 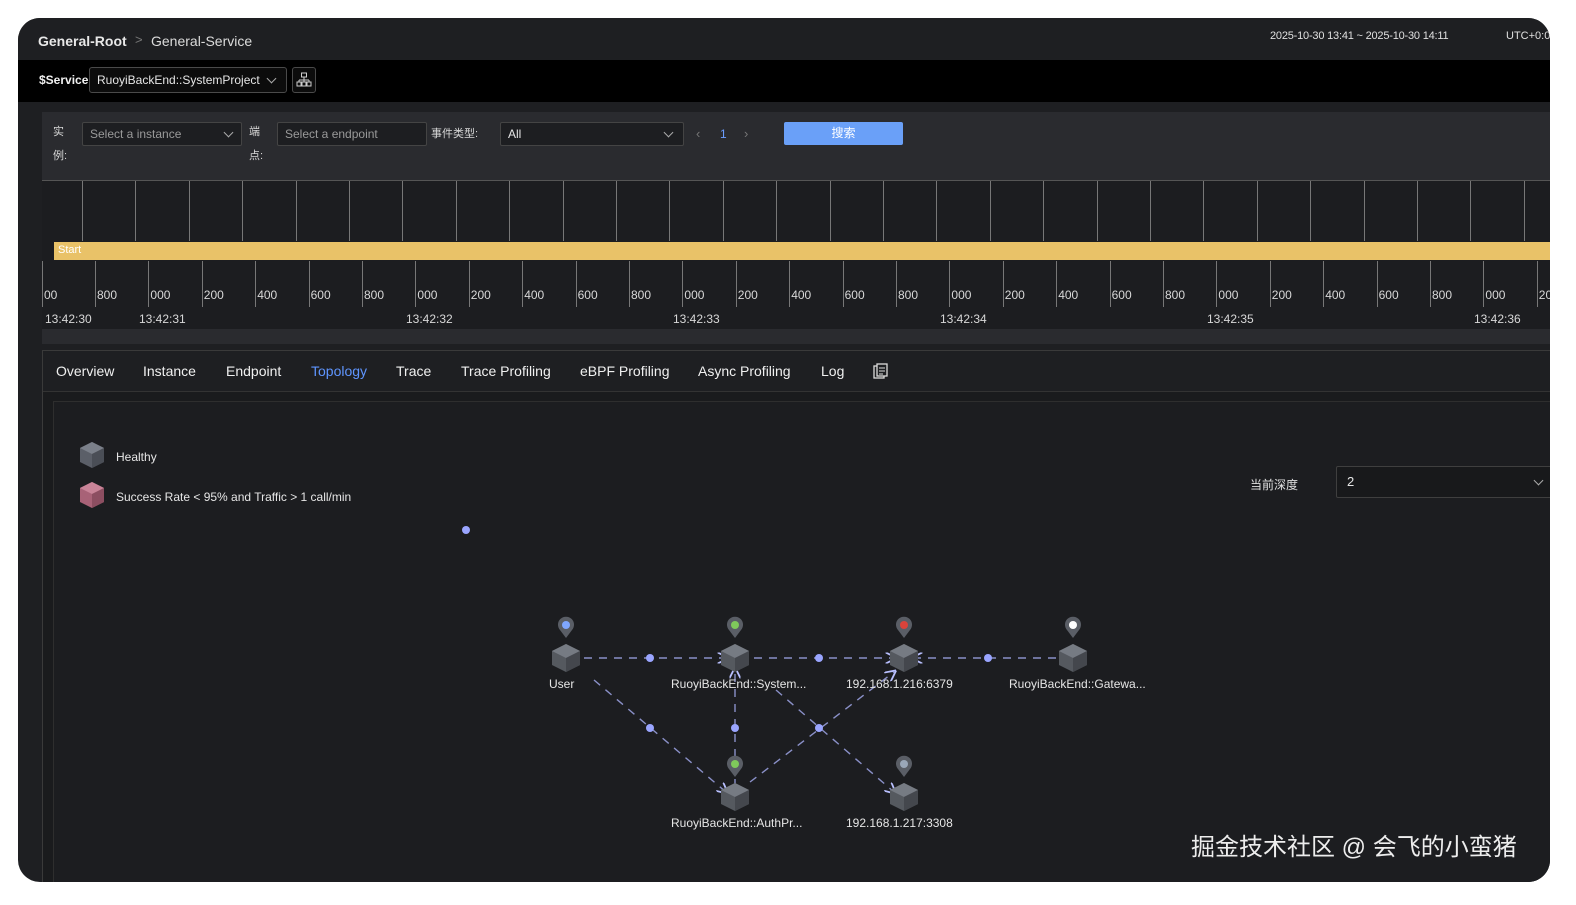 I want to click on user-icon, so click(x=566, y=627).